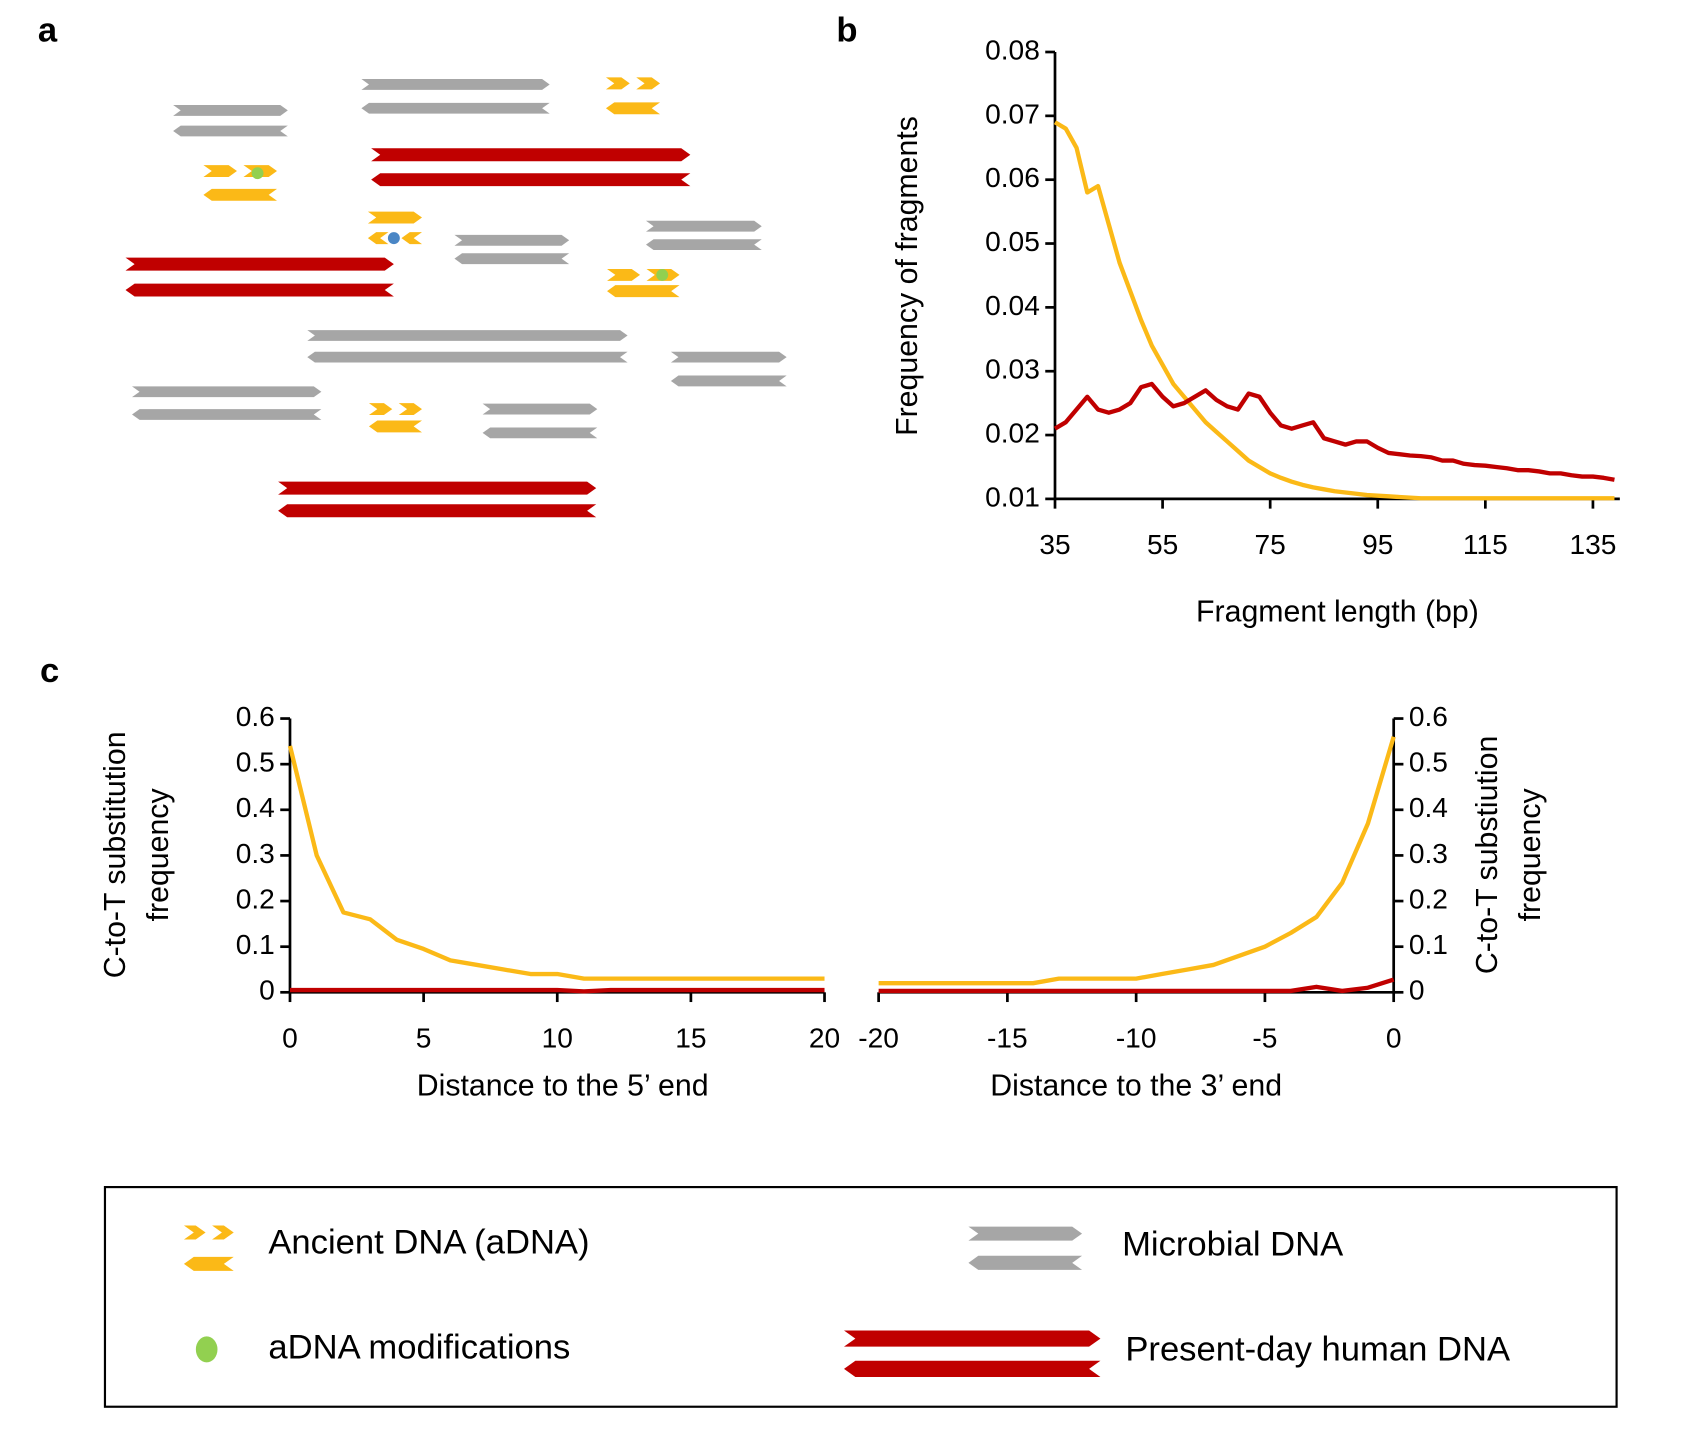 Image resolution: width=1688 pixels, height=1449 pixels. I want to click on x-tick-label: 55, so click(1162, 544).